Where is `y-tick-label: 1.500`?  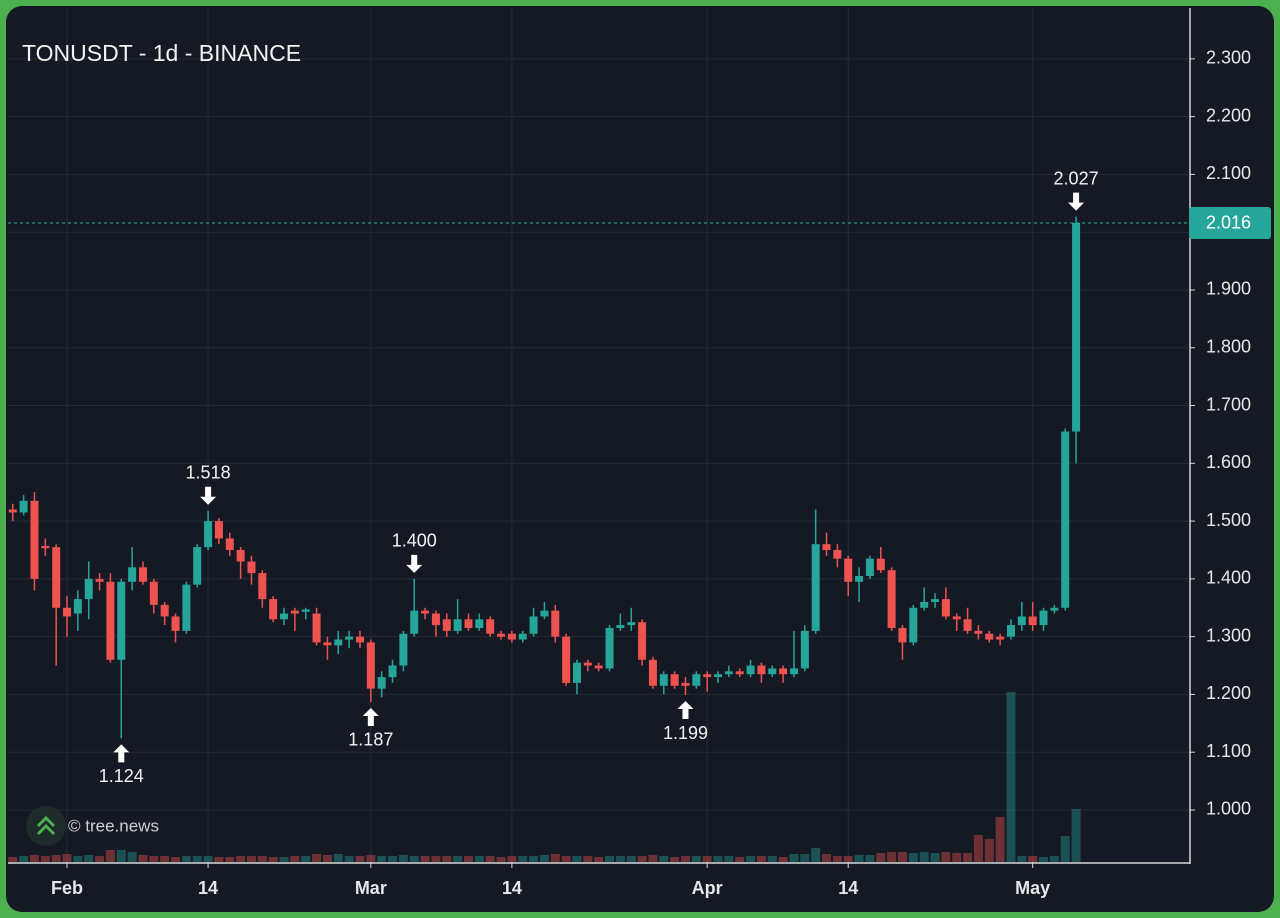 y-tick-label: 1.500 is located at coordinates (1228, 520).